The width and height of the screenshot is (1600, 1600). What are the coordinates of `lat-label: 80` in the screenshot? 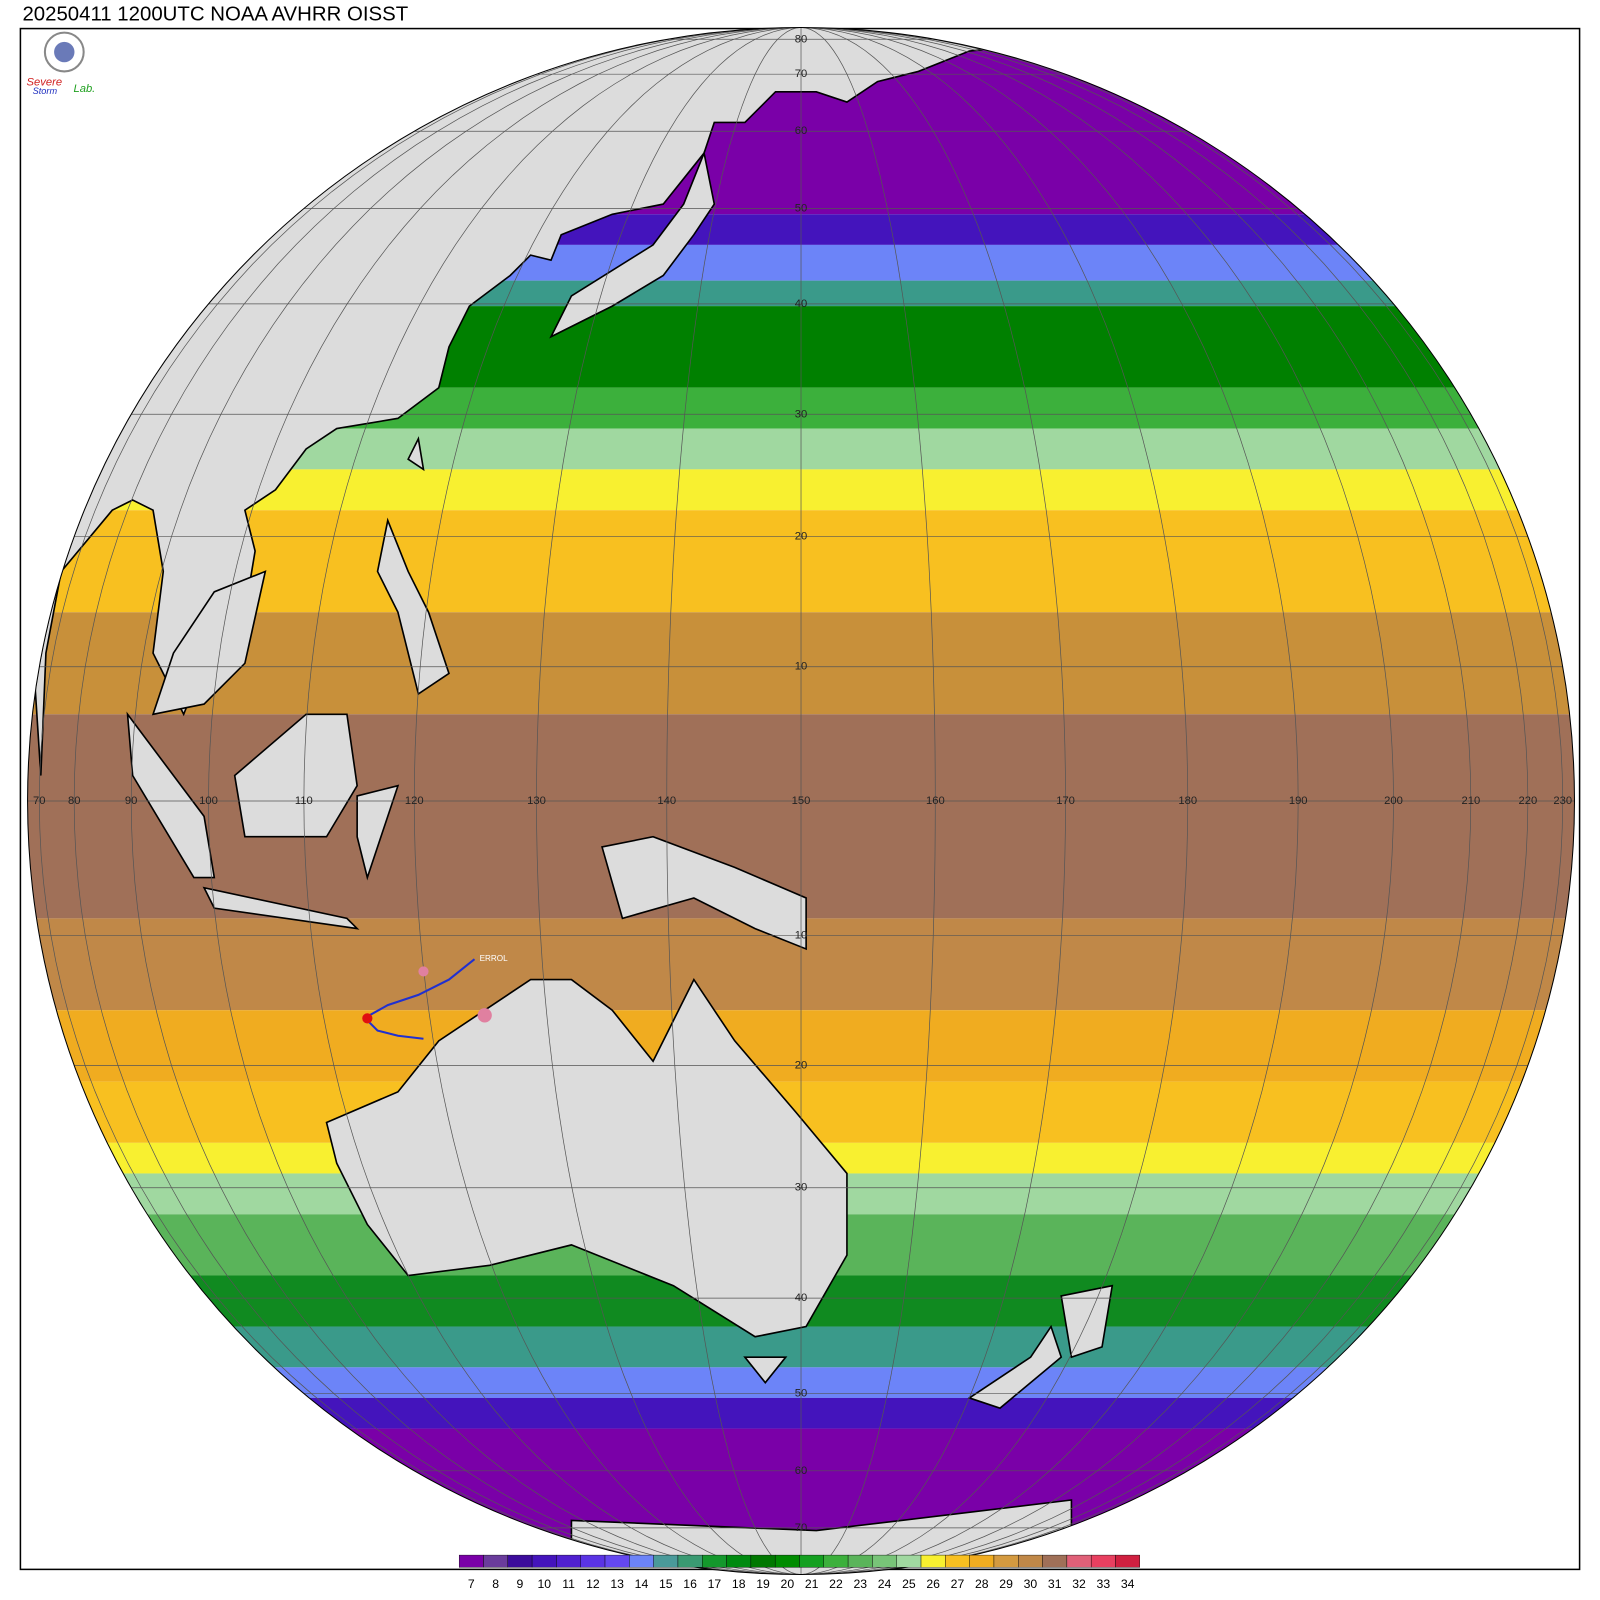 It's located at (801, 39).